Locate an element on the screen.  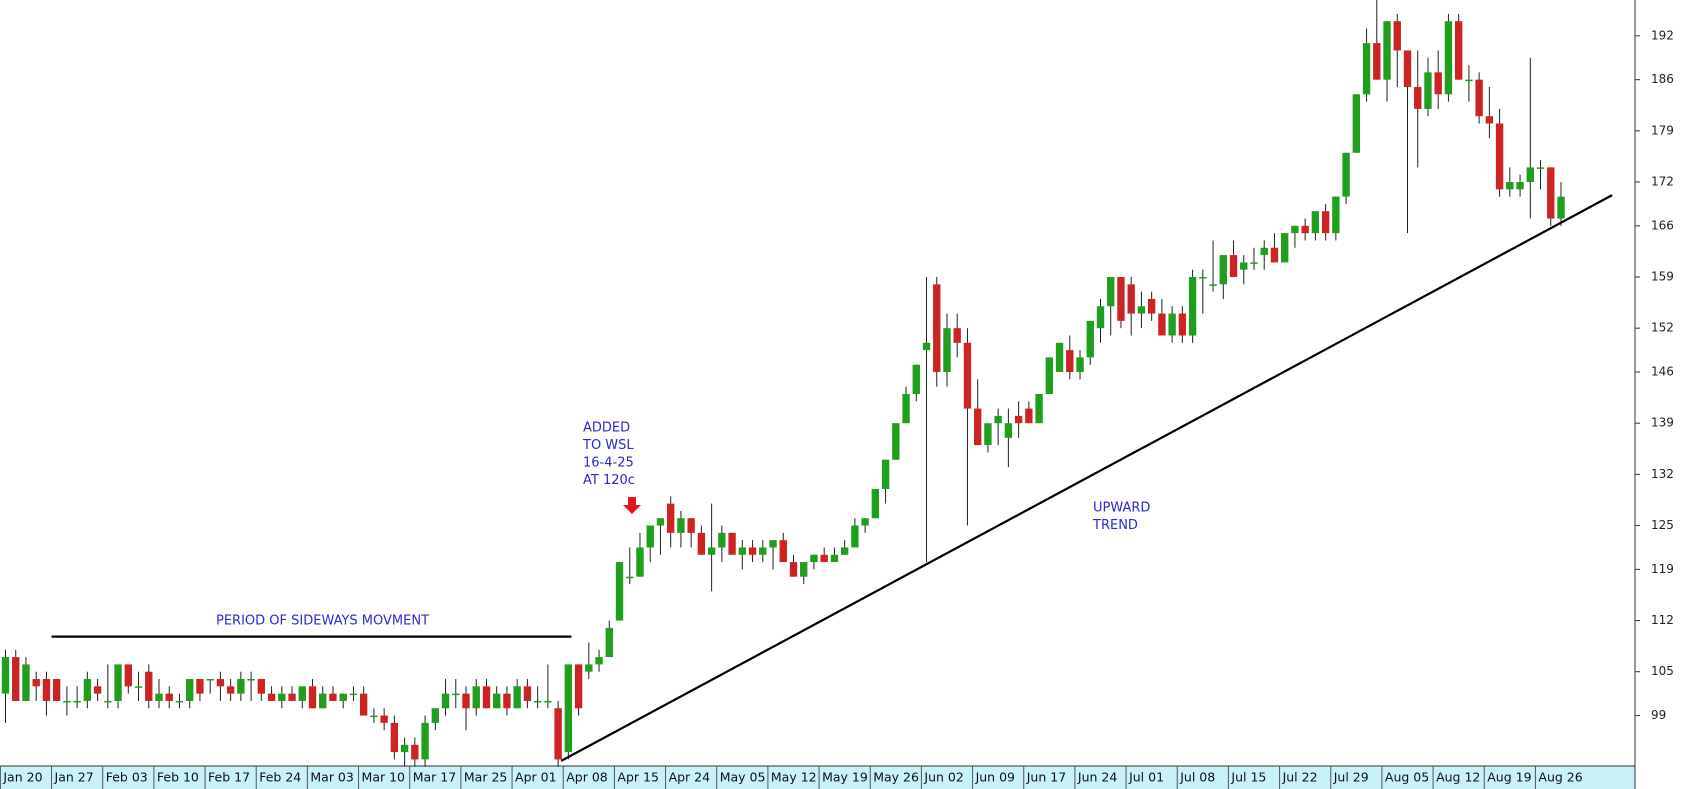
x-tick-label: Feb 10 is located at coordinates (178, 777).